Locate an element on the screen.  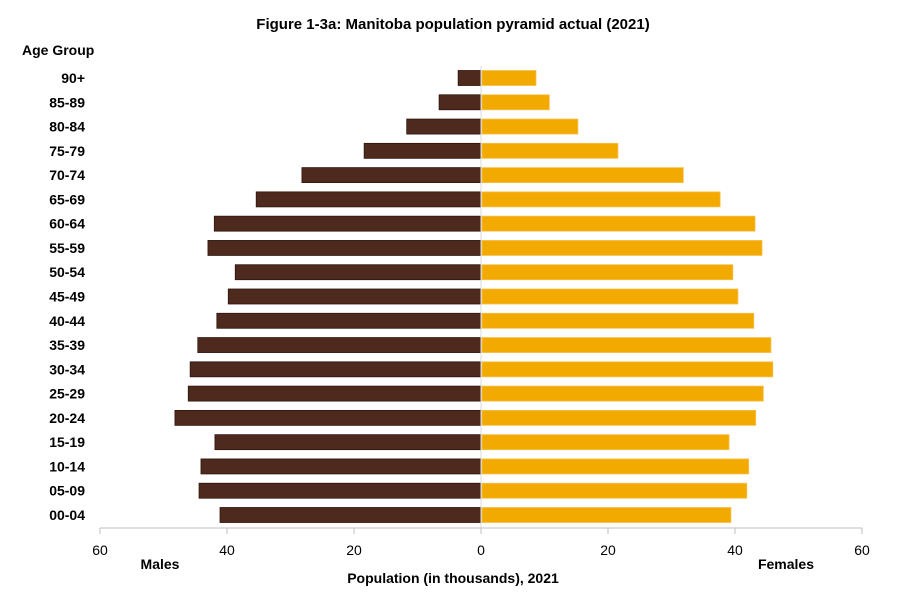
category-axis-title: Age Group is located at coordinates (58, 50).